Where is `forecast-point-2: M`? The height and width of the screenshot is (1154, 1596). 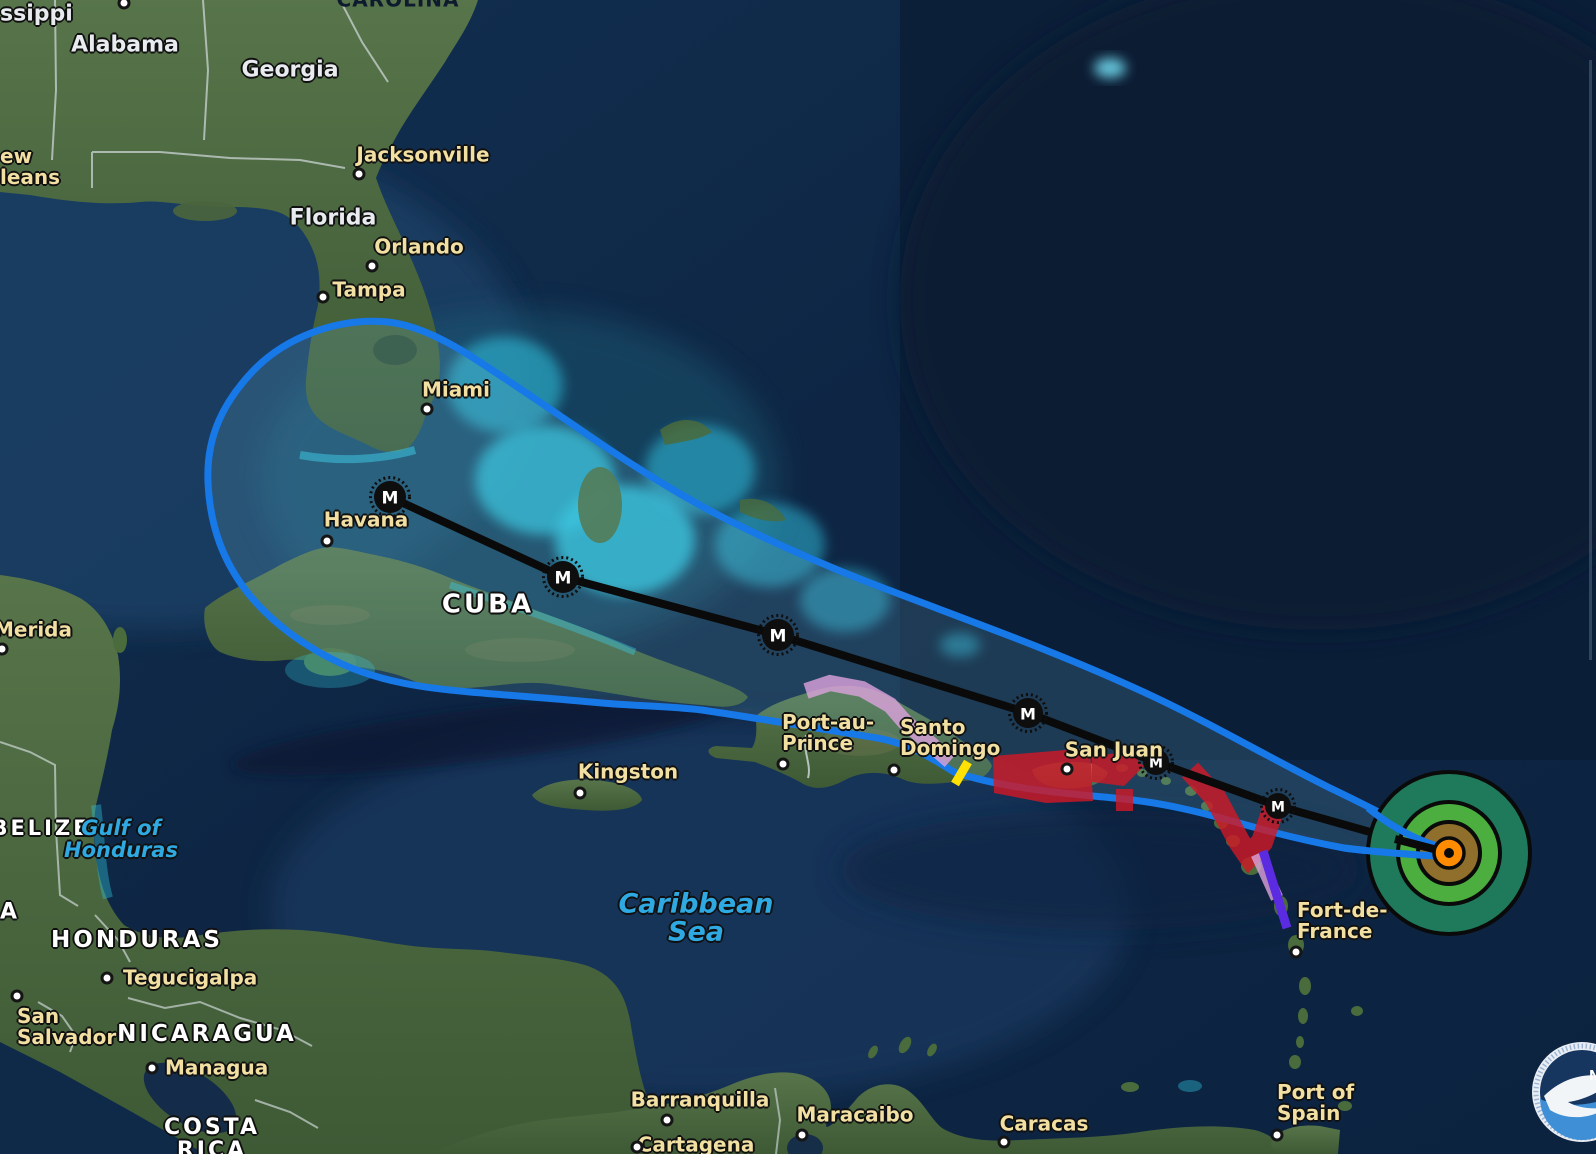 forecast-point-2: M is located at coordinates (778, 635).